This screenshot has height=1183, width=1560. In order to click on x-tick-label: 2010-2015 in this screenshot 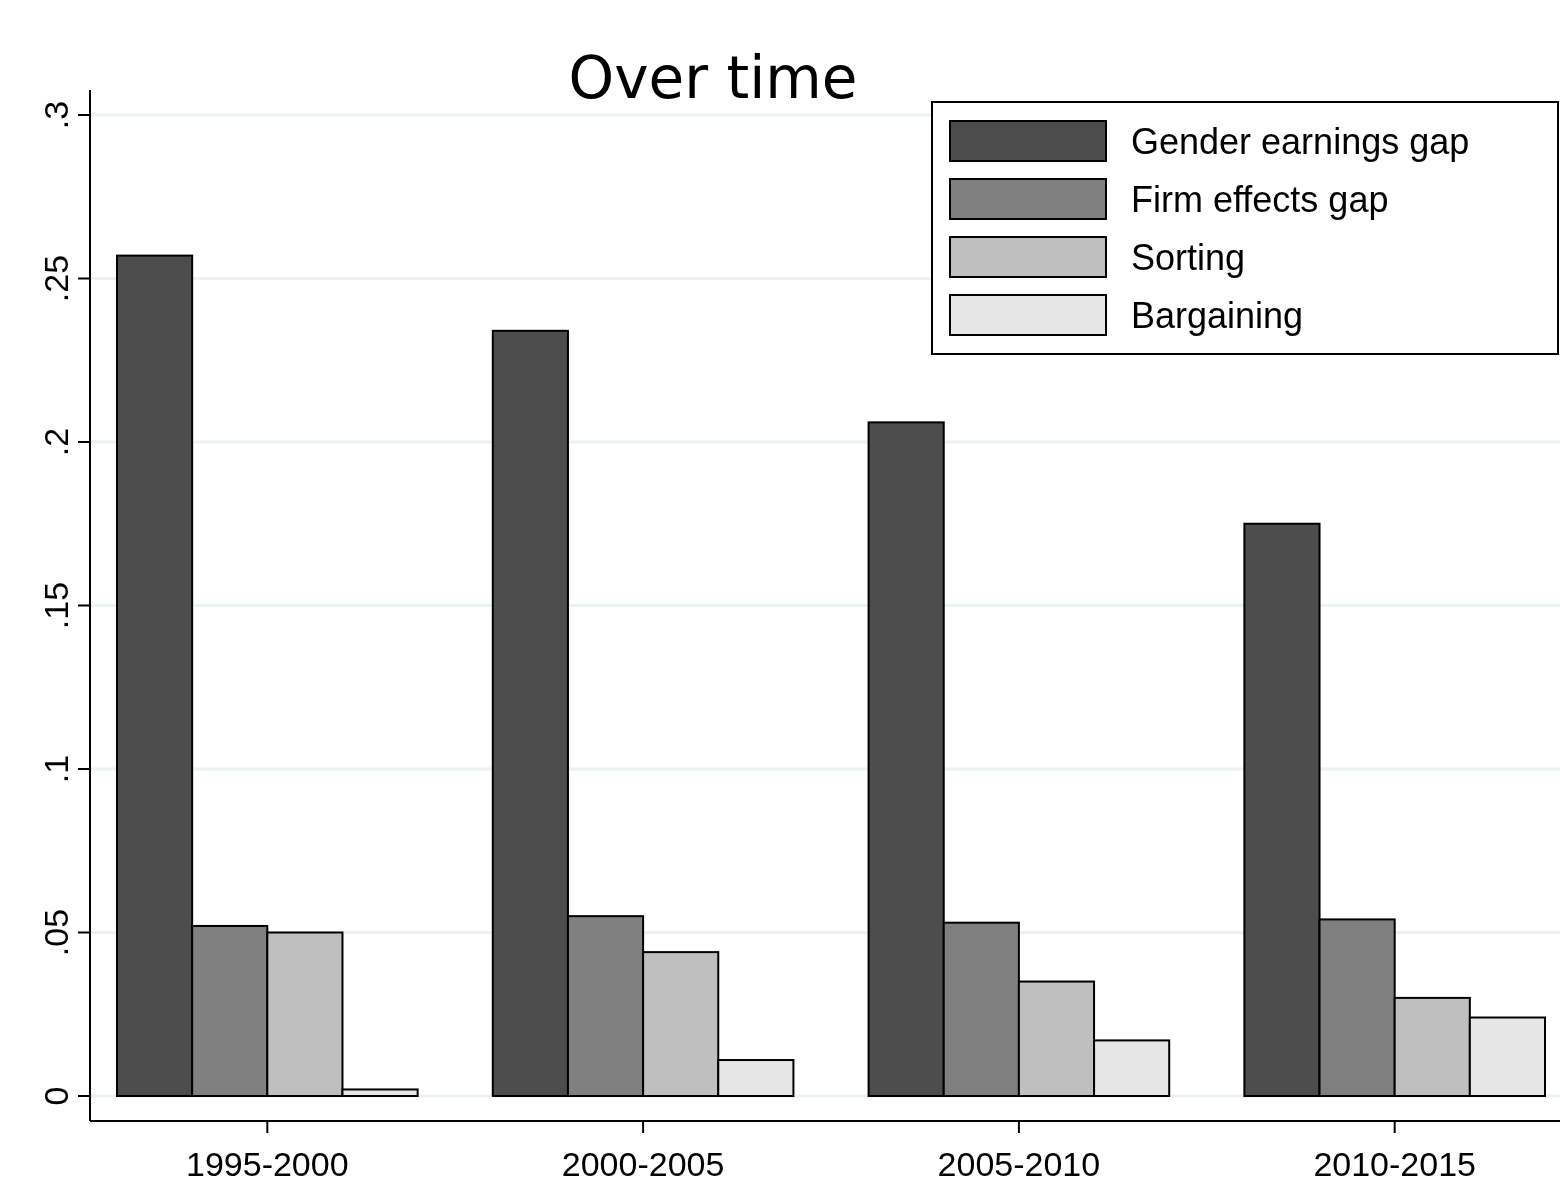, I will do `click(1394, 1164)`.